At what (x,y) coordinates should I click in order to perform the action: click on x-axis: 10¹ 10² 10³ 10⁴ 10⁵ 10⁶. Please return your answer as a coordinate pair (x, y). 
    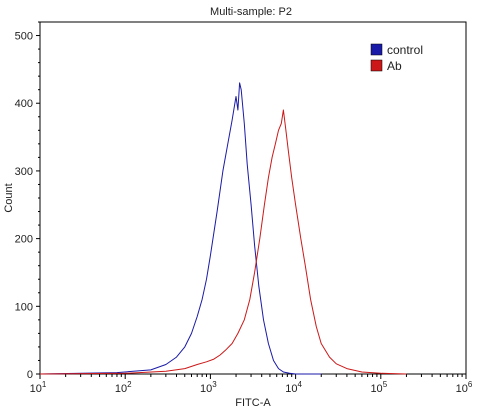
    Looking at the image, I should click on (251, 384).